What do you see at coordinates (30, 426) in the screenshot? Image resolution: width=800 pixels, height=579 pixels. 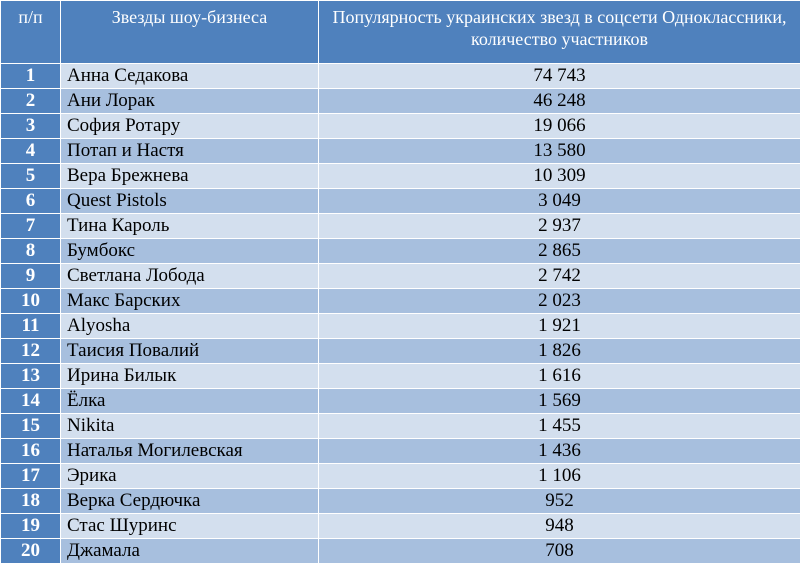 I see `rank-cell: 15` at bounding box center [30, 426].